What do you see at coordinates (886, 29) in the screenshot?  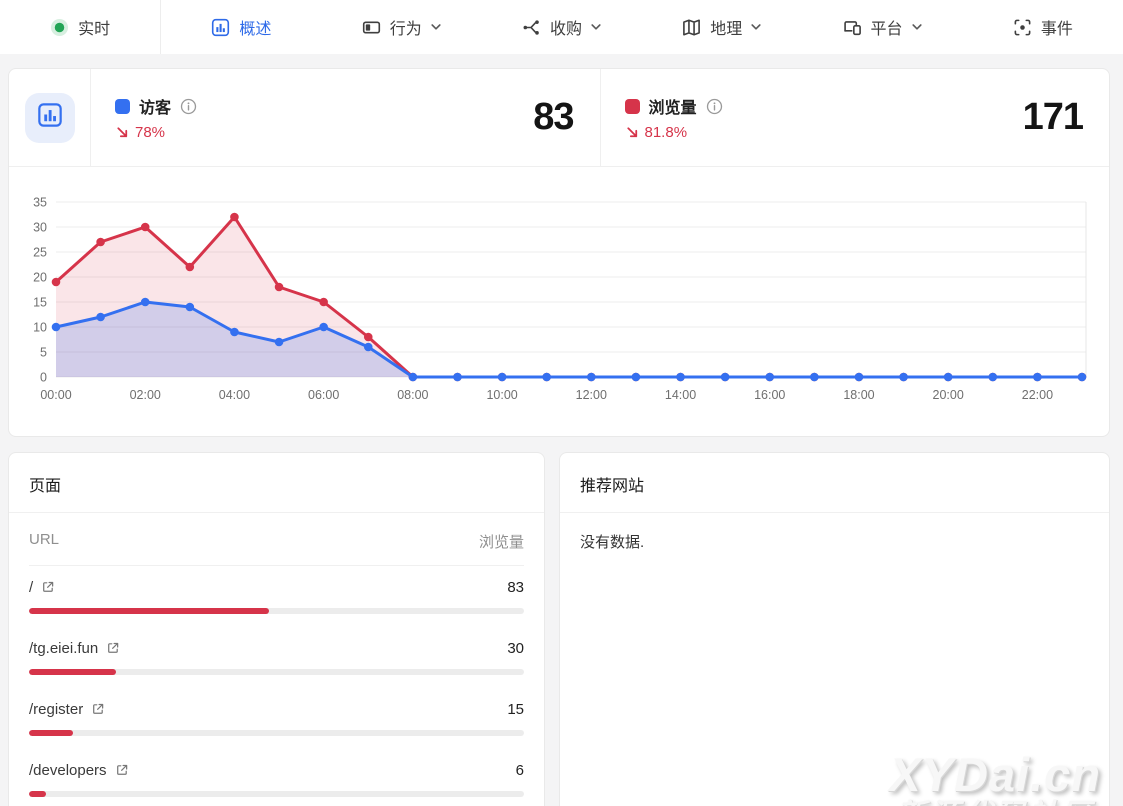 I see `nav-tab-label: 平台` at bounding box center [886, 29].